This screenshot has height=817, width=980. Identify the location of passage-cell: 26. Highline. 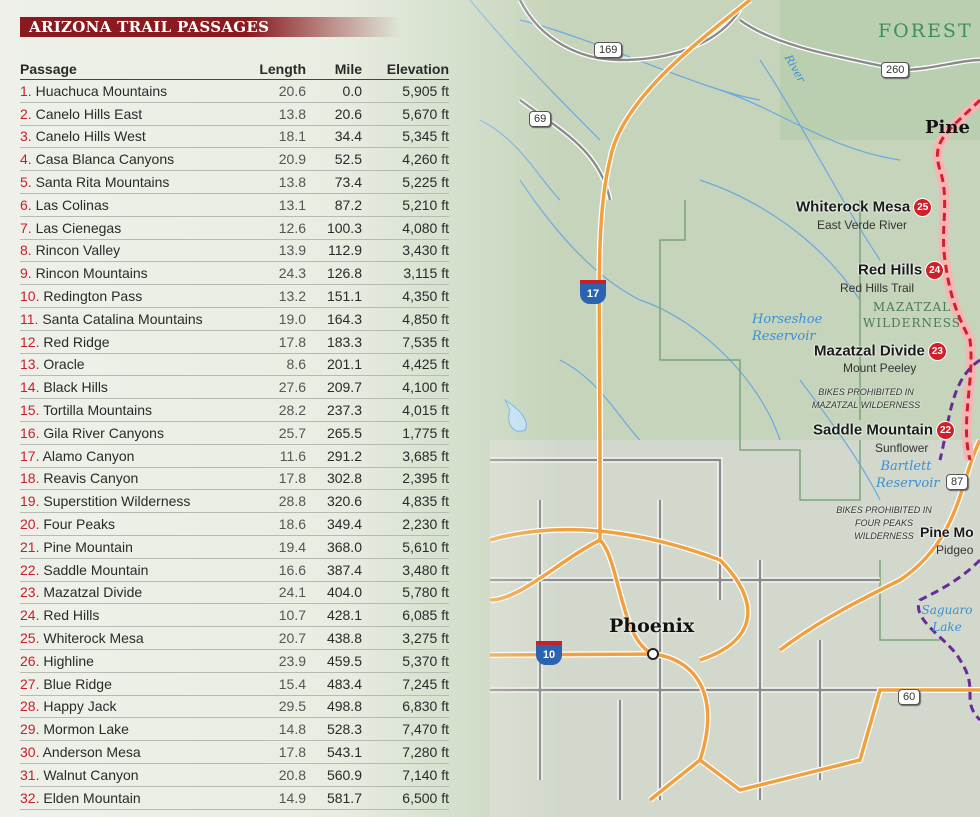
(133, 661).